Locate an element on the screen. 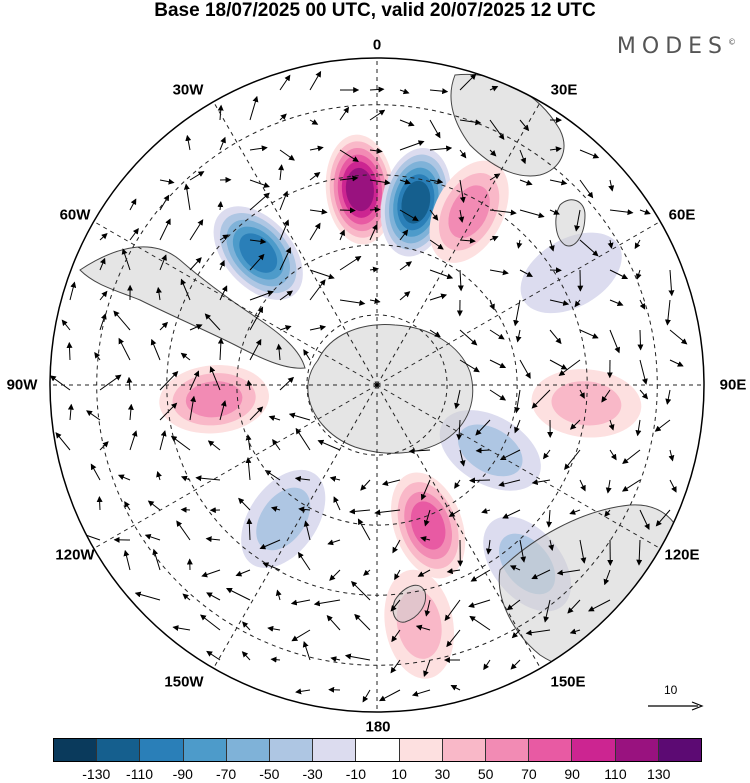 This screenshot has height=783, width=750. colorbar-labels: -130 -110 -90 -70 -50 -30 -10 10 30 50 70 90 110 130 is located at coordinates (377, 774).